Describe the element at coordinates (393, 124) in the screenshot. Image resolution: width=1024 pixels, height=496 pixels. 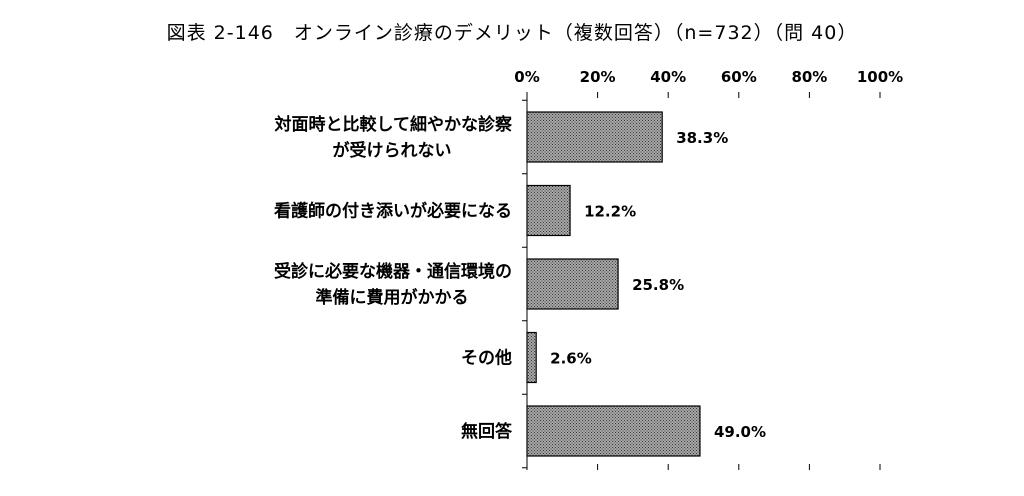
I see `category-label: 対面時と比較して細やかな診察` at that location.